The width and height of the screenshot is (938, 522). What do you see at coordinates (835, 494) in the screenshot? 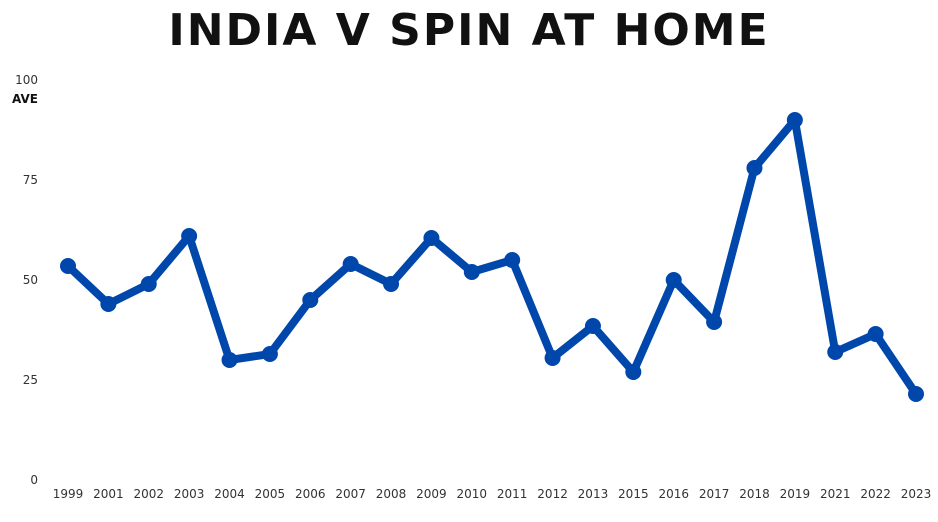
I see `x-tick-label: 2021` at bounding box center [835, 494].